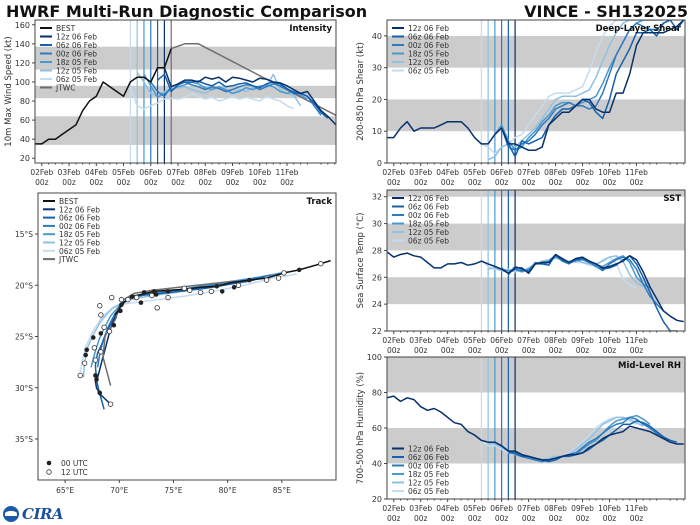 This screenshot has width=700, height=525. What do you see at coordinates (9, 91) in the screenshot?
I see `y-axis-label: 10m Max Wind Speed (kt)` at bounding box center [9, 91].